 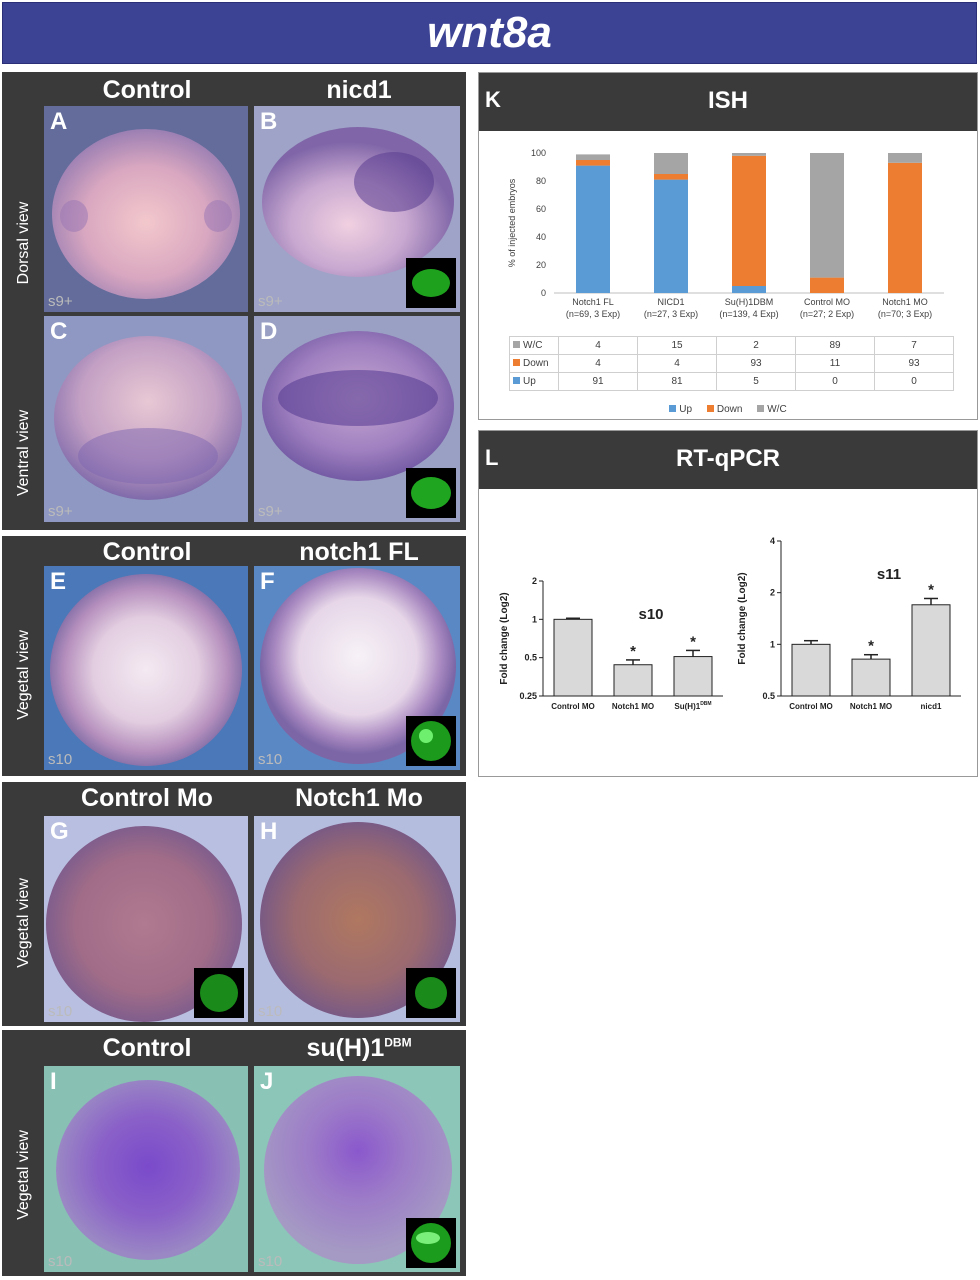 What do you see at coordinates (489, 32) in the screenshot?
I see `figure-title: wnt8a` at bounding box center [489, 32].